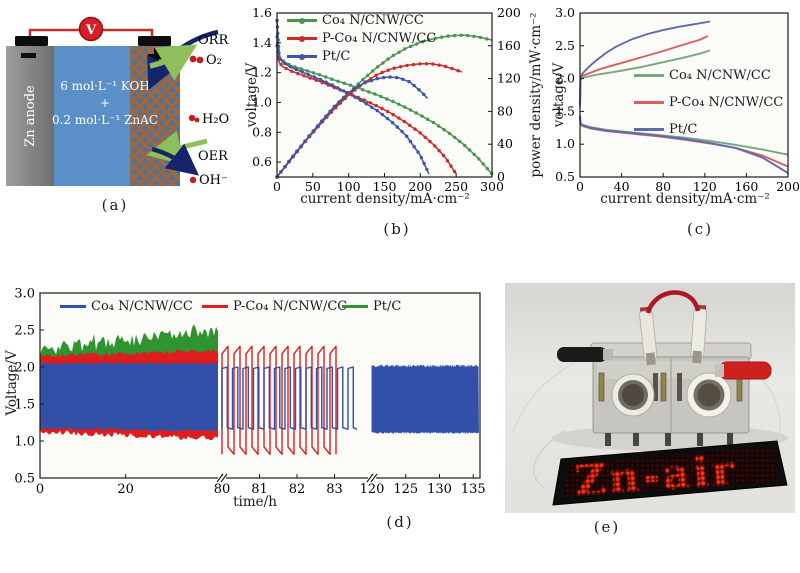 This screenshot has height=573, width=800. What do you see at coordinates (259, 488) in the screenshot?
I see `svg-text: 81` at bounding box center [259, 488].